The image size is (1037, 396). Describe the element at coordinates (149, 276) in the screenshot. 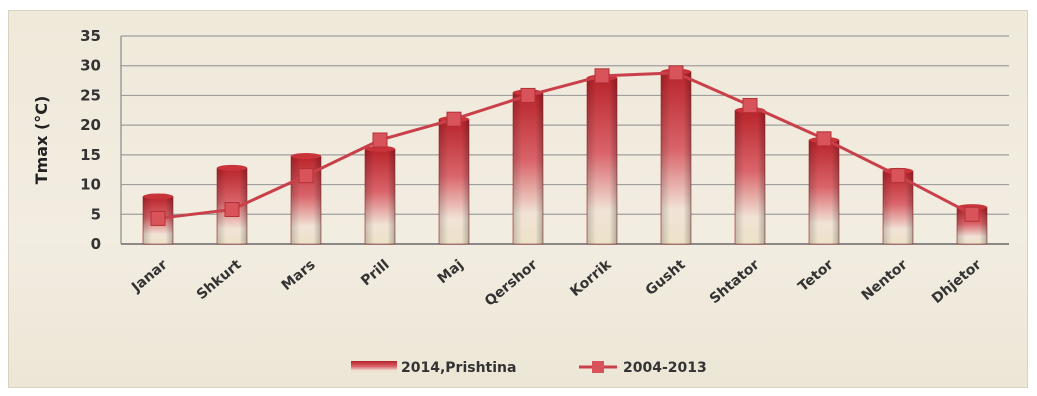

I see `x-tick-label: Janar` at that location.